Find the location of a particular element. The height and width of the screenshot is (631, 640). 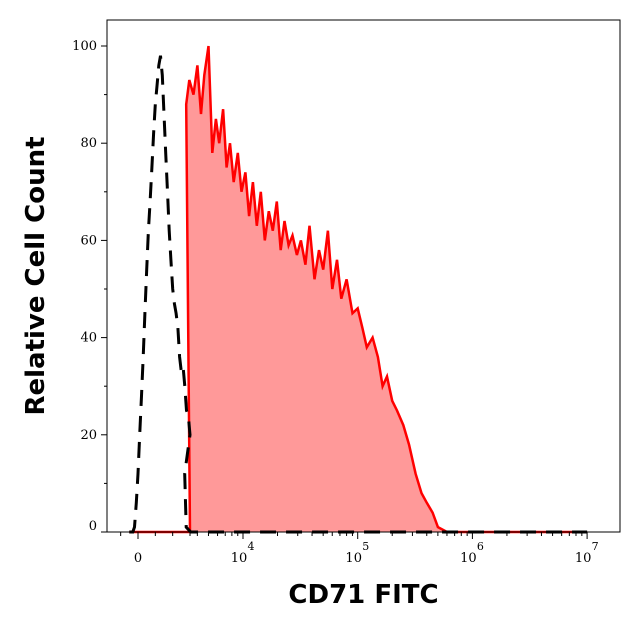

x-tick-label: 0 is located at coordinates (138, 558).